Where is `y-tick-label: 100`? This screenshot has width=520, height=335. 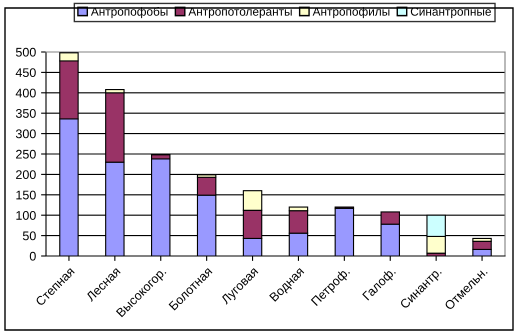 y-tick-label: 100 is located at coordinates (26, 215).